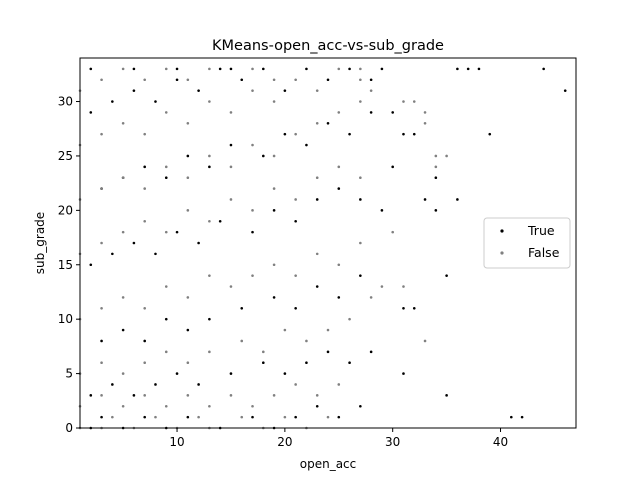  I want to click on y-tick-label-4: 20, so click(65, 210).